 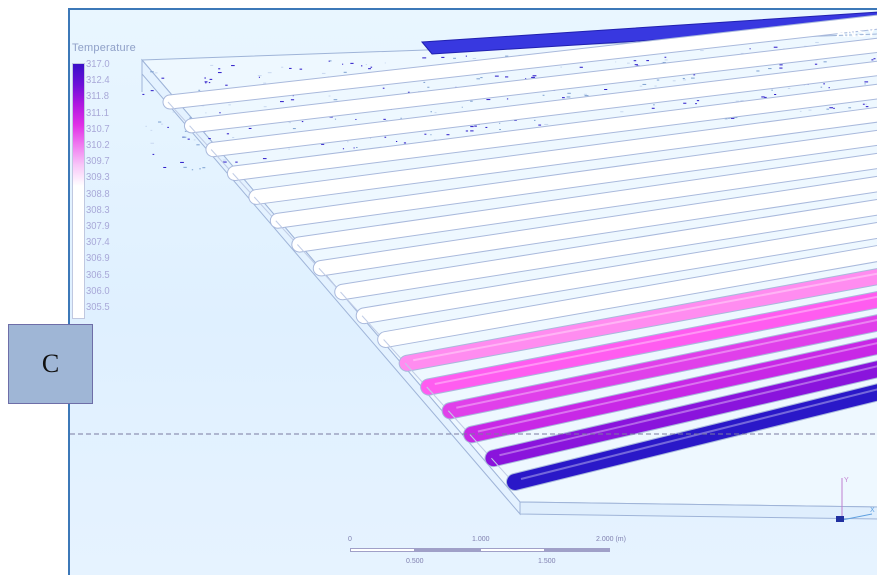 I want to click on legend-label: 306.9, so click(x=98, y=258).